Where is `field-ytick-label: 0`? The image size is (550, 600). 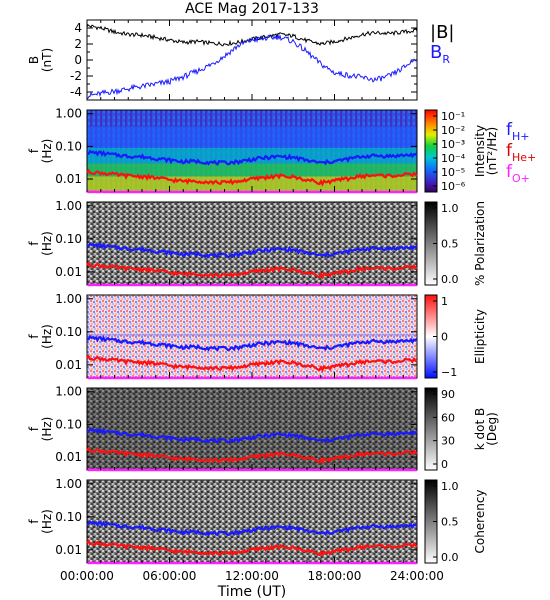
field-ytick-label: 0 is located at coordinates (78, 60).